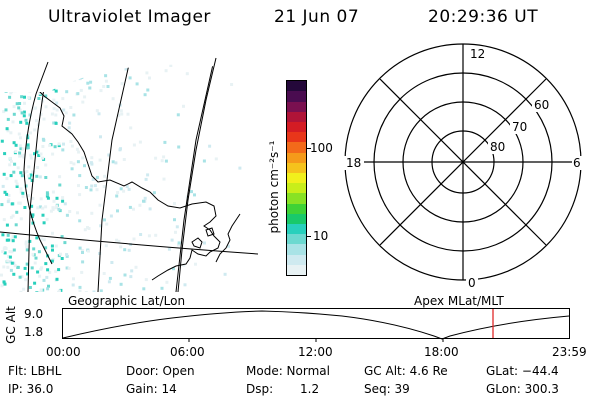 The image size is (600, 400). I want to click on altitude-timeline, so click(316, 325).